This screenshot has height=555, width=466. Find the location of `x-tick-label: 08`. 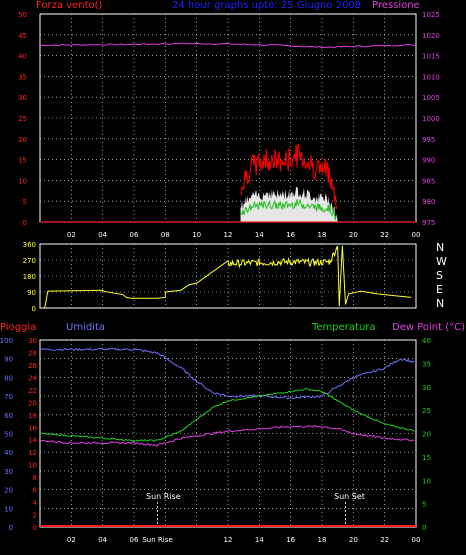

x-tick-label: 08 is located at coordinates (165, 235).